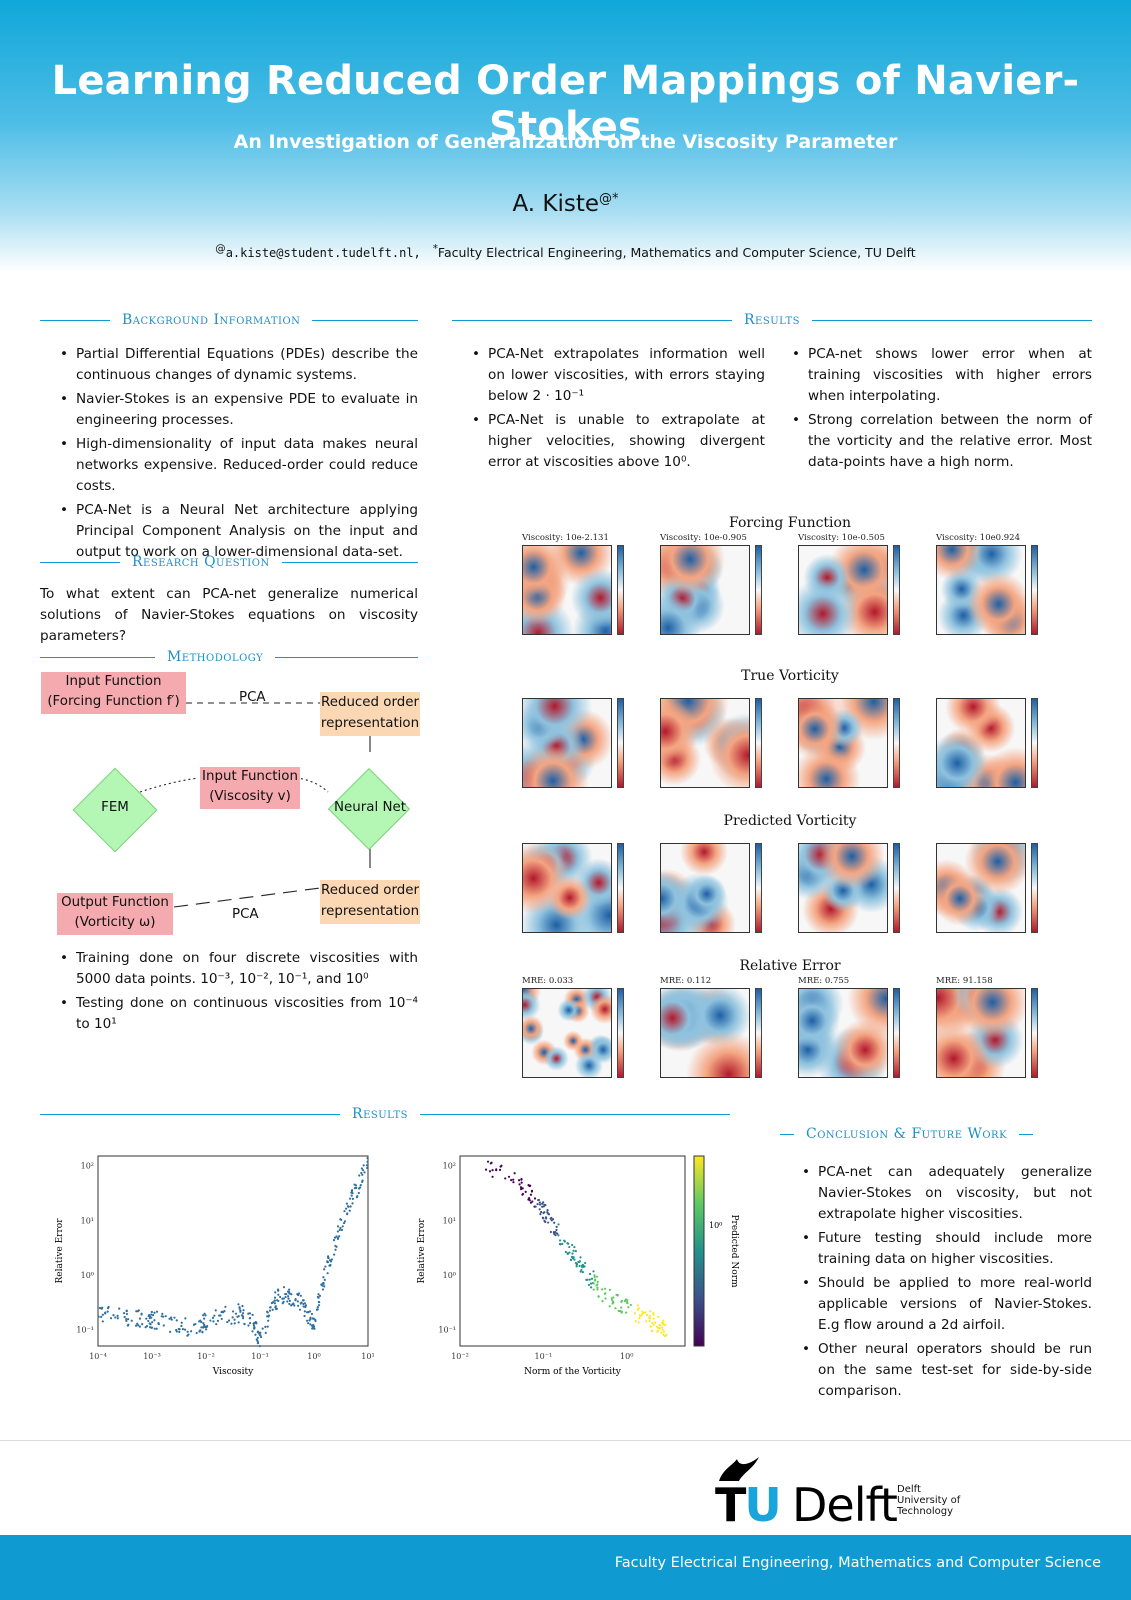  What do you see at coordinates (790, 523) in the screenshot?
I see `figure-row-title: Forcing Function` at bounding box center [790, 523].